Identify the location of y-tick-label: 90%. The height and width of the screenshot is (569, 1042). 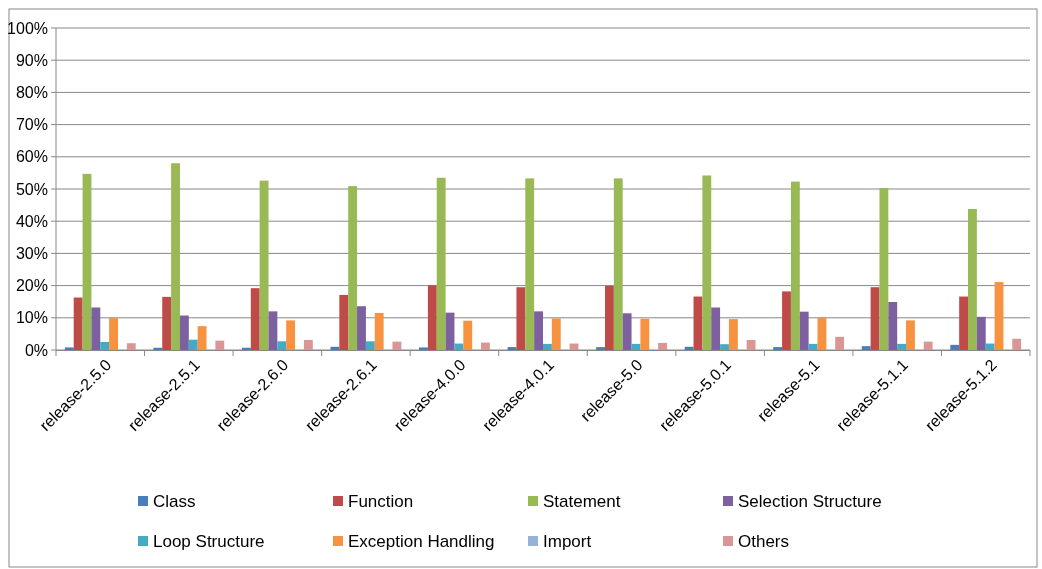
(31, 60).